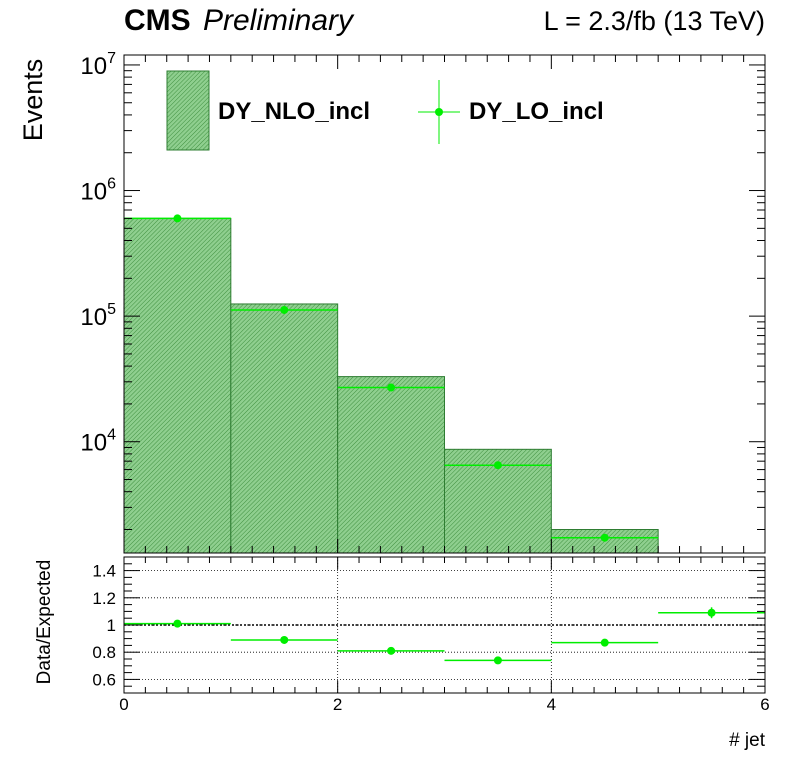 This screenshot has width=796, height=772. What do you see at coordinates (654, 21) in the screenshot?
I see `lumi-label: L = 2.3/fb (13 TeV)` at bounding box center [654, 21].